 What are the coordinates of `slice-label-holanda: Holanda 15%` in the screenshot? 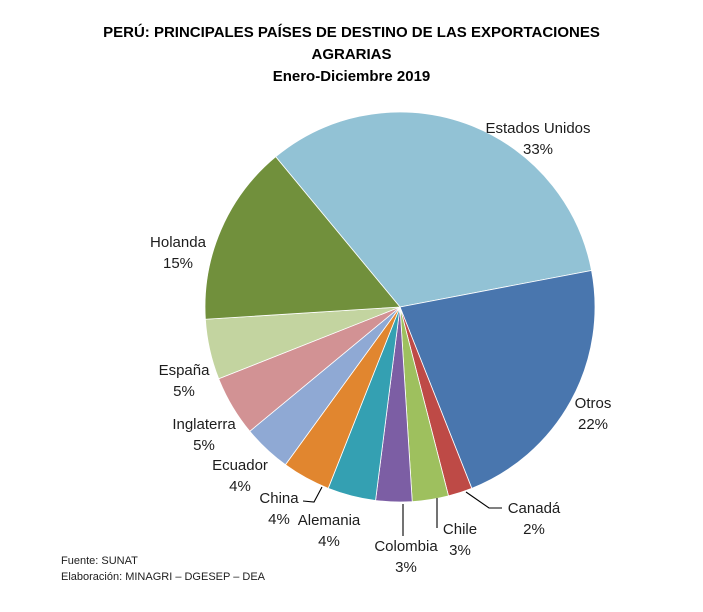 It's located at (178, 253).